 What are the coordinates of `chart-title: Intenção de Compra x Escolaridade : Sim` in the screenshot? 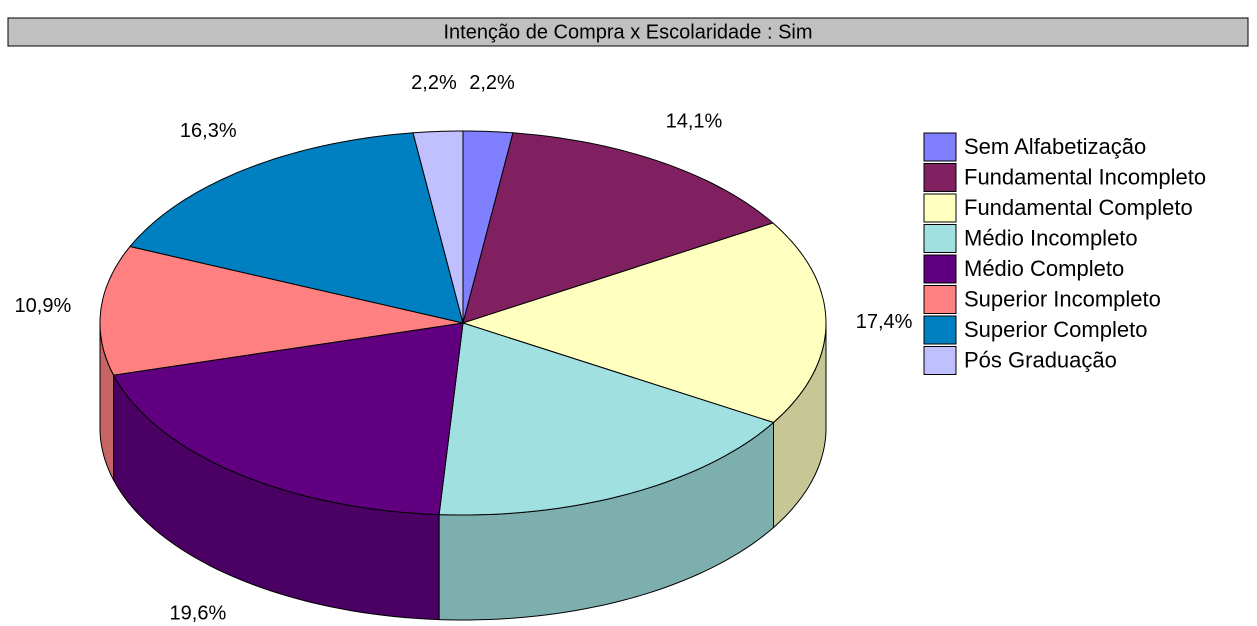 It's located at (627, 32).